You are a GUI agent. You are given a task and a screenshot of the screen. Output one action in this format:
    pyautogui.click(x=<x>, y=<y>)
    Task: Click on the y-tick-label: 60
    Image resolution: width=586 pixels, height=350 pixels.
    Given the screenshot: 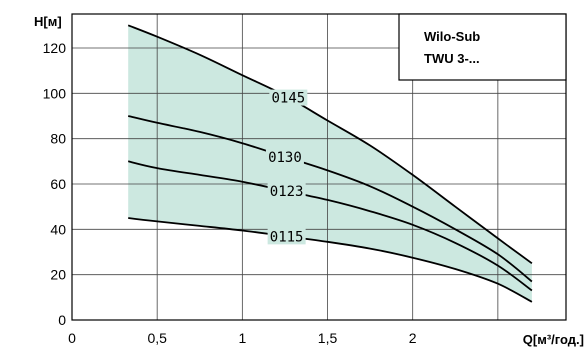 What is the action you would take?
    pyautogui.click(x=58, y=184)
    